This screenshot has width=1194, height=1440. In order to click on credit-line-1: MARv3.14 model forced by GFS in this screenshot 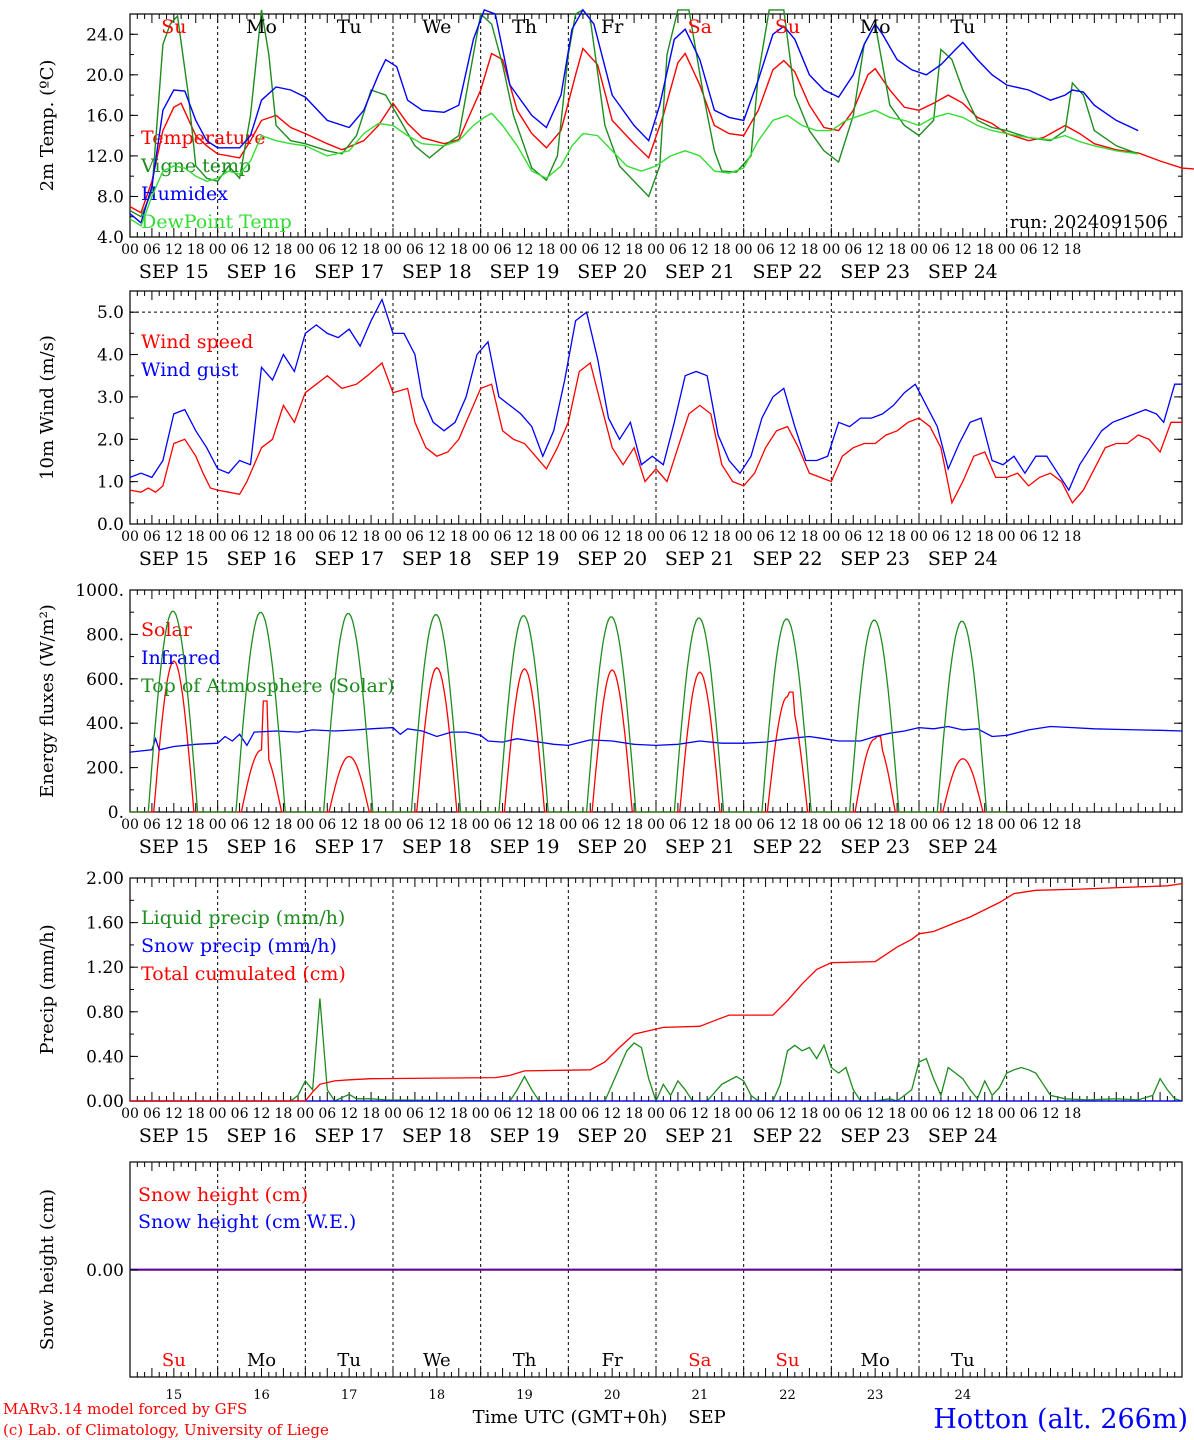, I will do `click(125, 1409)`.